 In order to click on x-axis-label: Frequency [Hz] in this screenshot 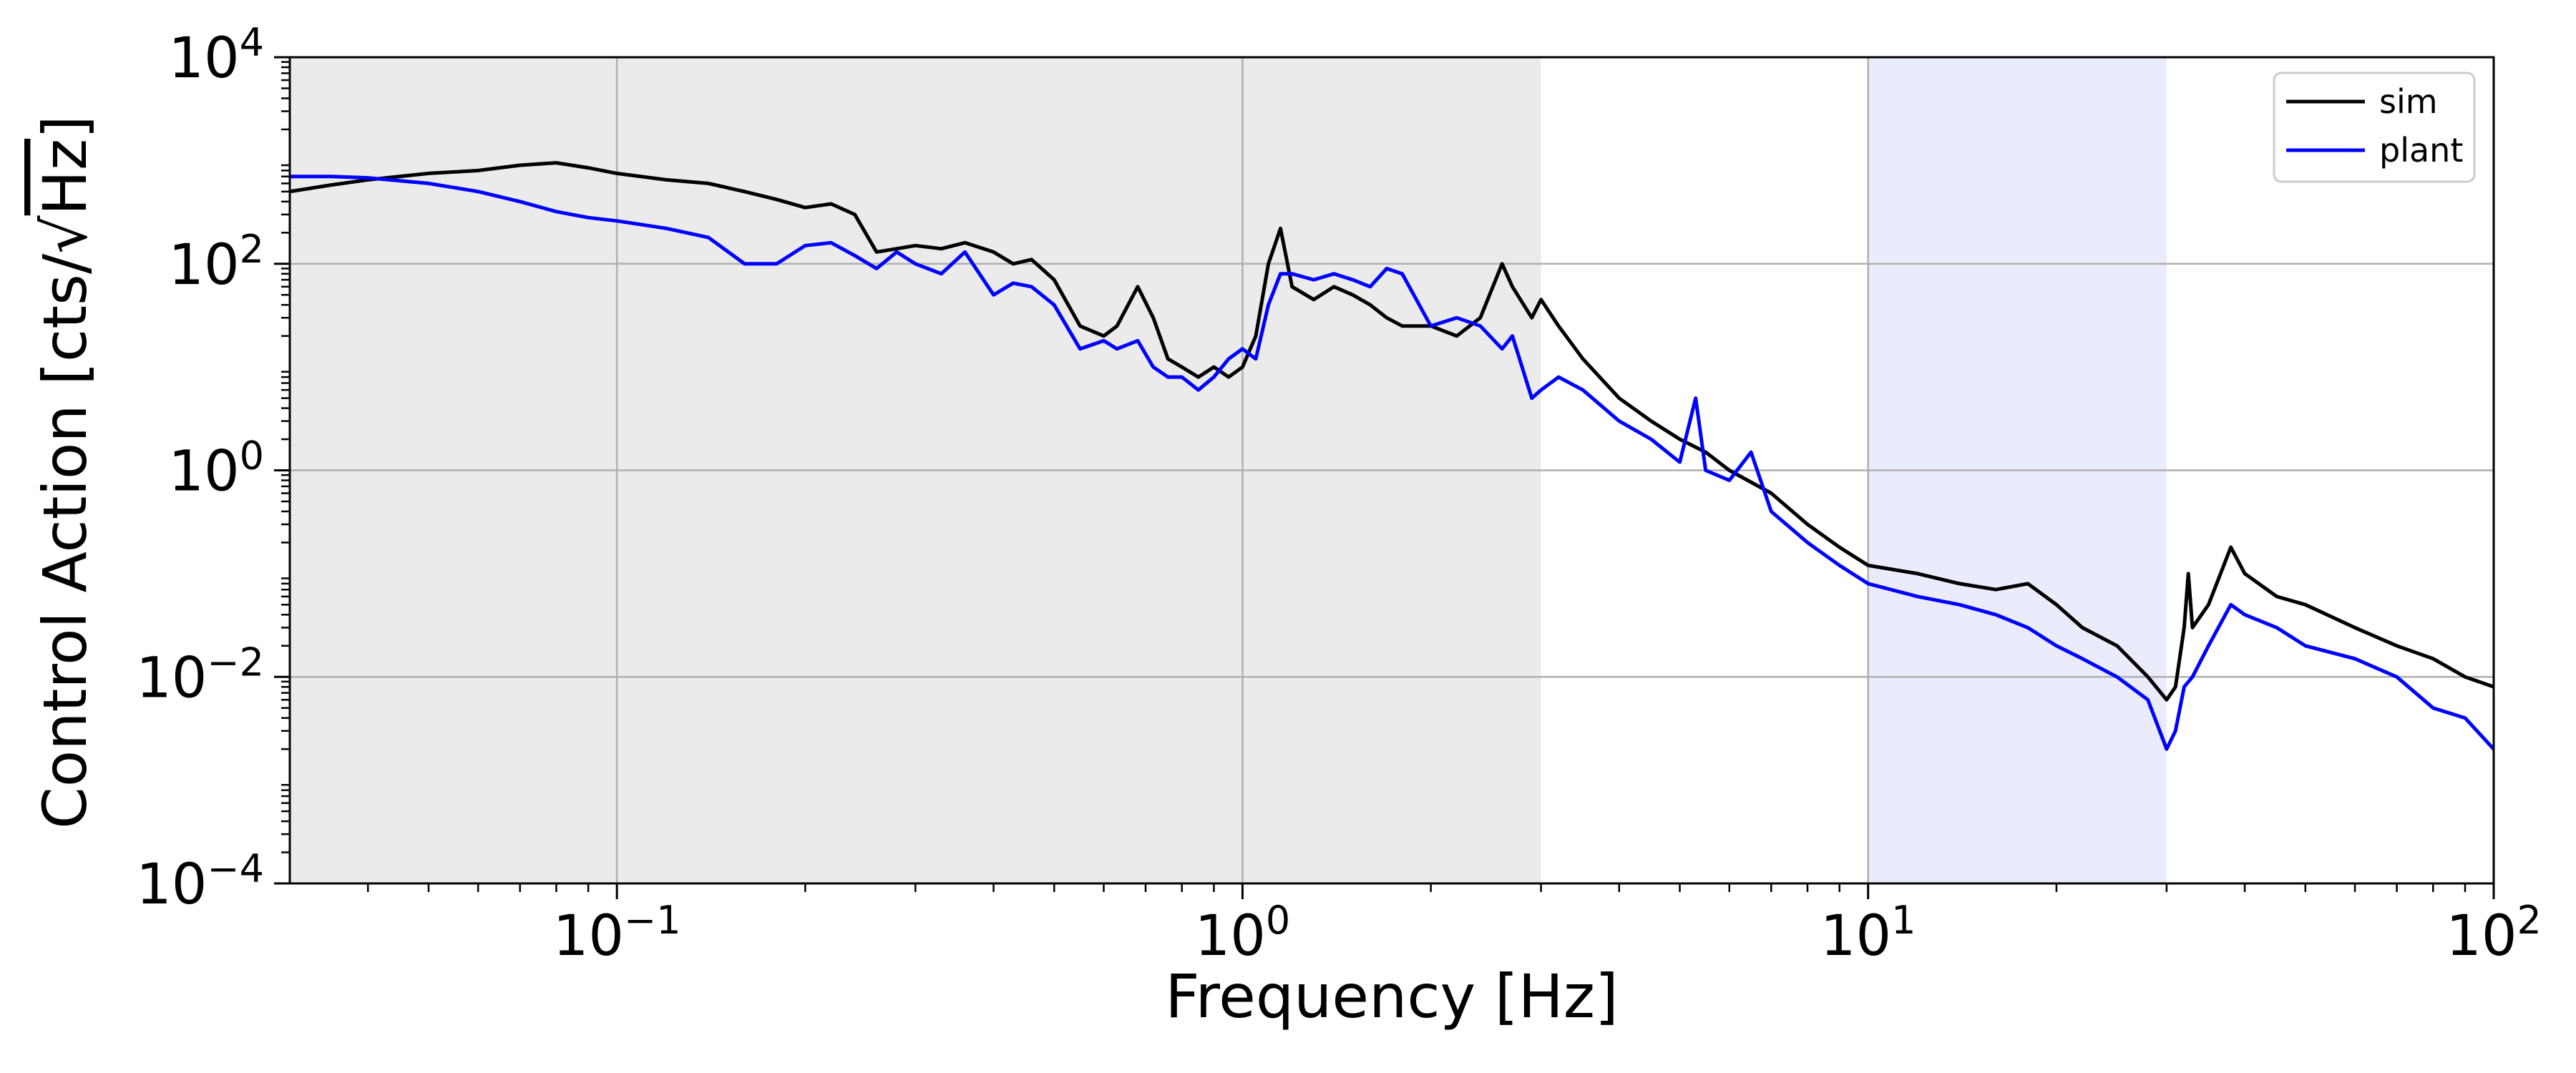, I will do `click(1391, 996)`.